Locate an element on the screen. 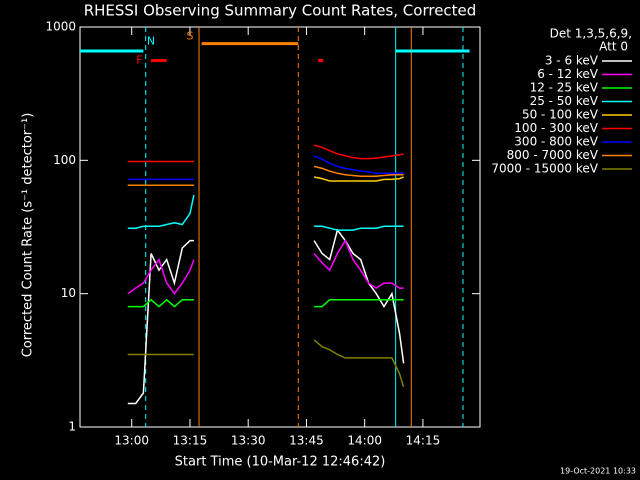  y-tick-label: 10 is located at coordinates (68, 293).